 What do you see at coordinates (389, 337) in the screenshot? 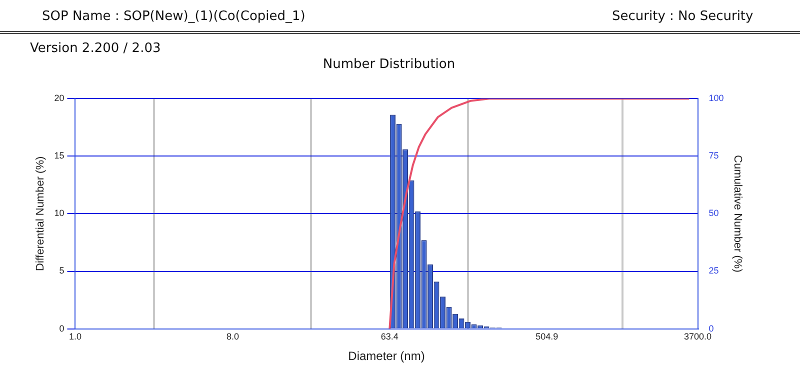
I see `x-tick-label: 63.4` at bounding box center [389, 337].